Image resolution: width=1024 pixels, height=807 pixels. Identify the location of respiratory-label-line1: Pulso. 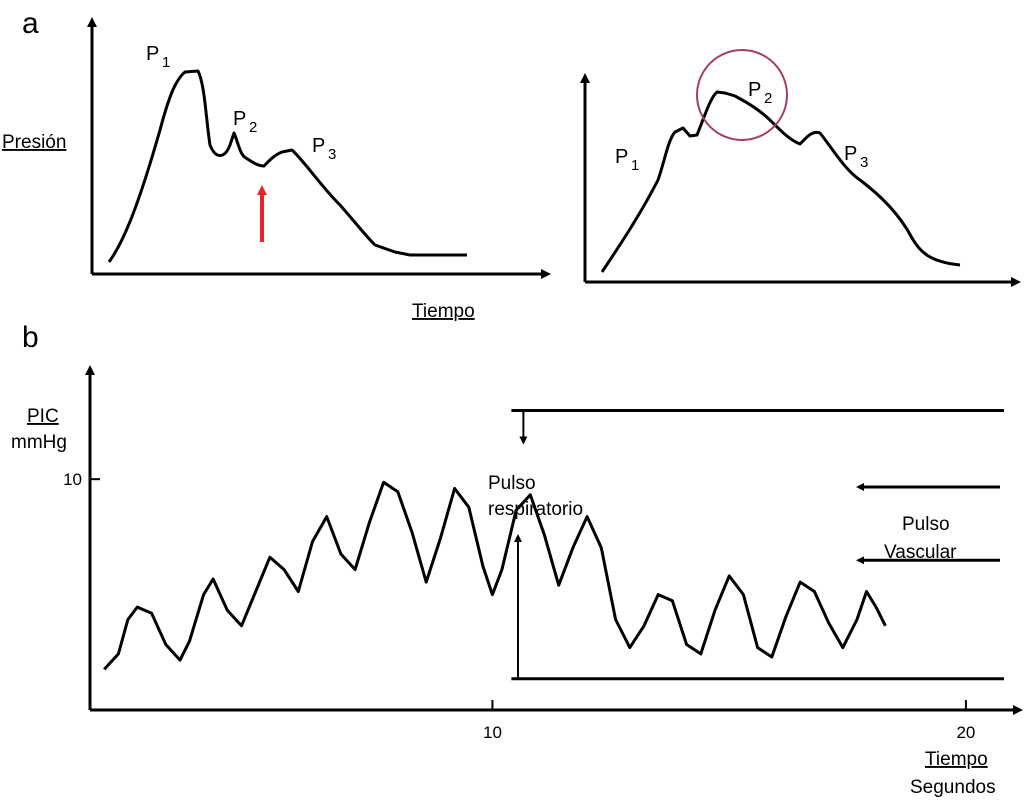
(512, 483).